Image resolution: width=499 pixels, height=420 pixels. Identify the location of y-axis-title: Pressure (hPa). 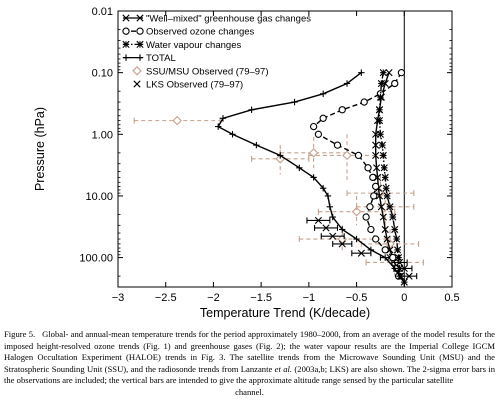
(40, 149).